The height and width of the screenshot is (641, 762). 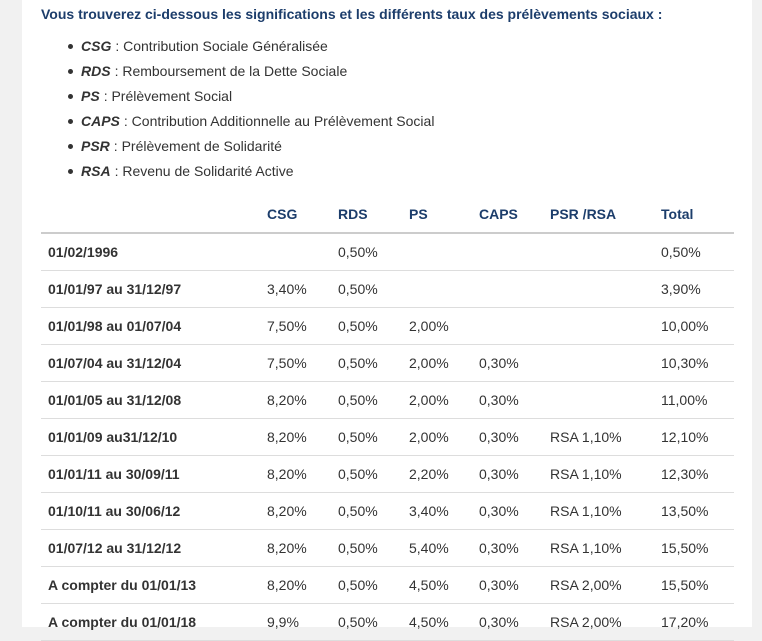 What do you see at coordinates (150, 548) in the screenshot?
I see `row-label: 01/07/12 au 31/12/12` at bounding box center [150, 548].